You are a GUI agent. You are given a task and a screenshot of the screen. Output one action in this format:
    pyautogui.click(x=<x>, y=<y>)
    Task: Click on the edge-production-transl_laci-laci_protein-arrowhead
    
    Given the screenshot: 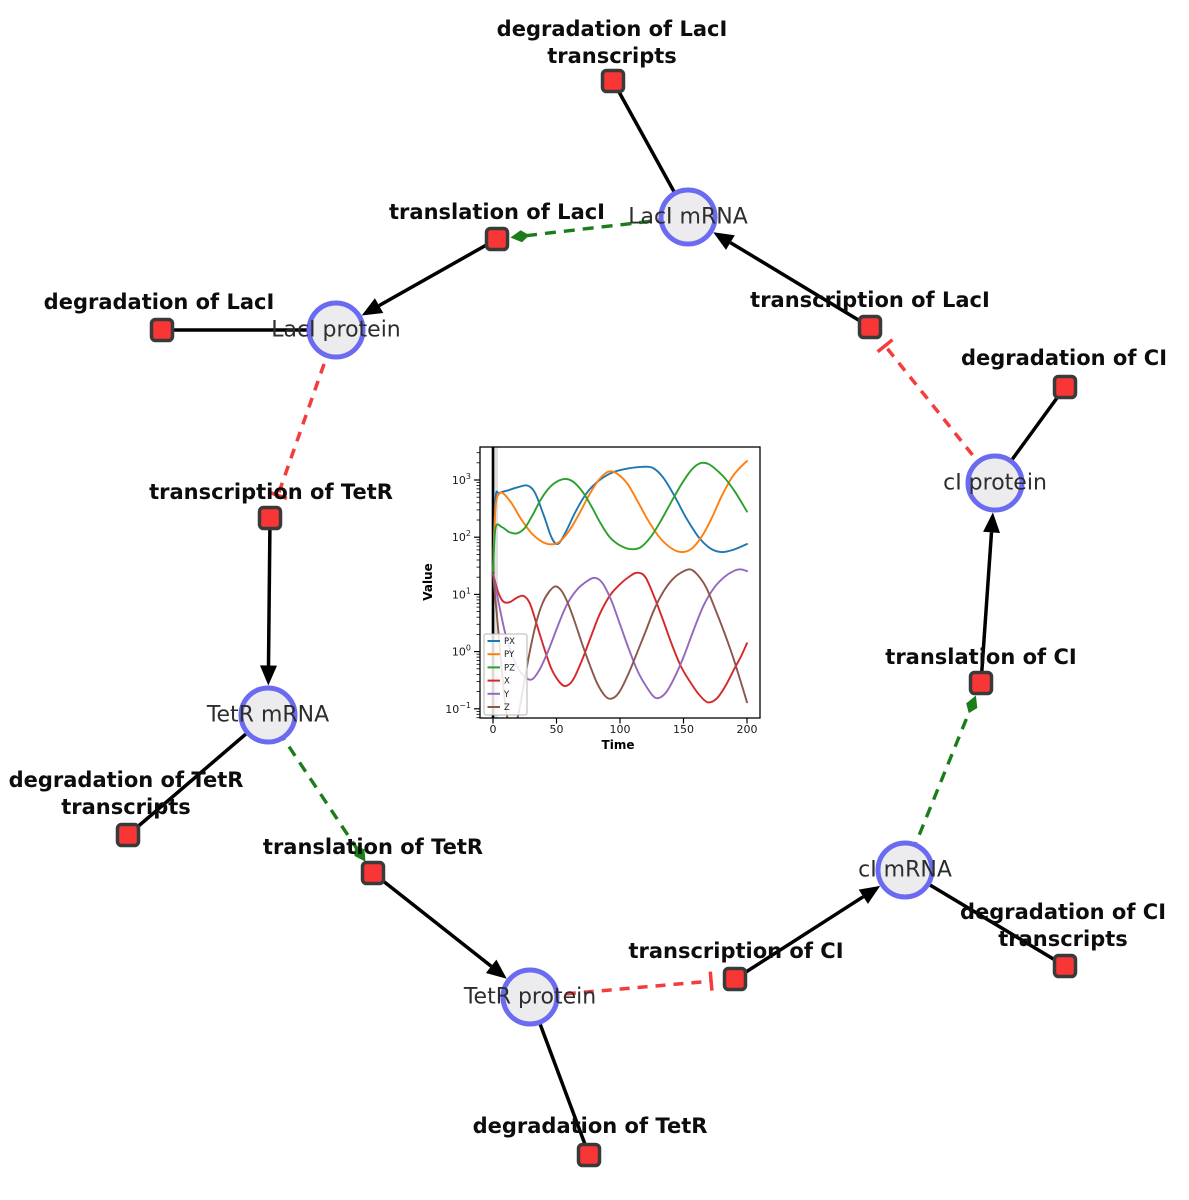 What is the action you would take?
    pyautogui.click(x=372, y=307)
    